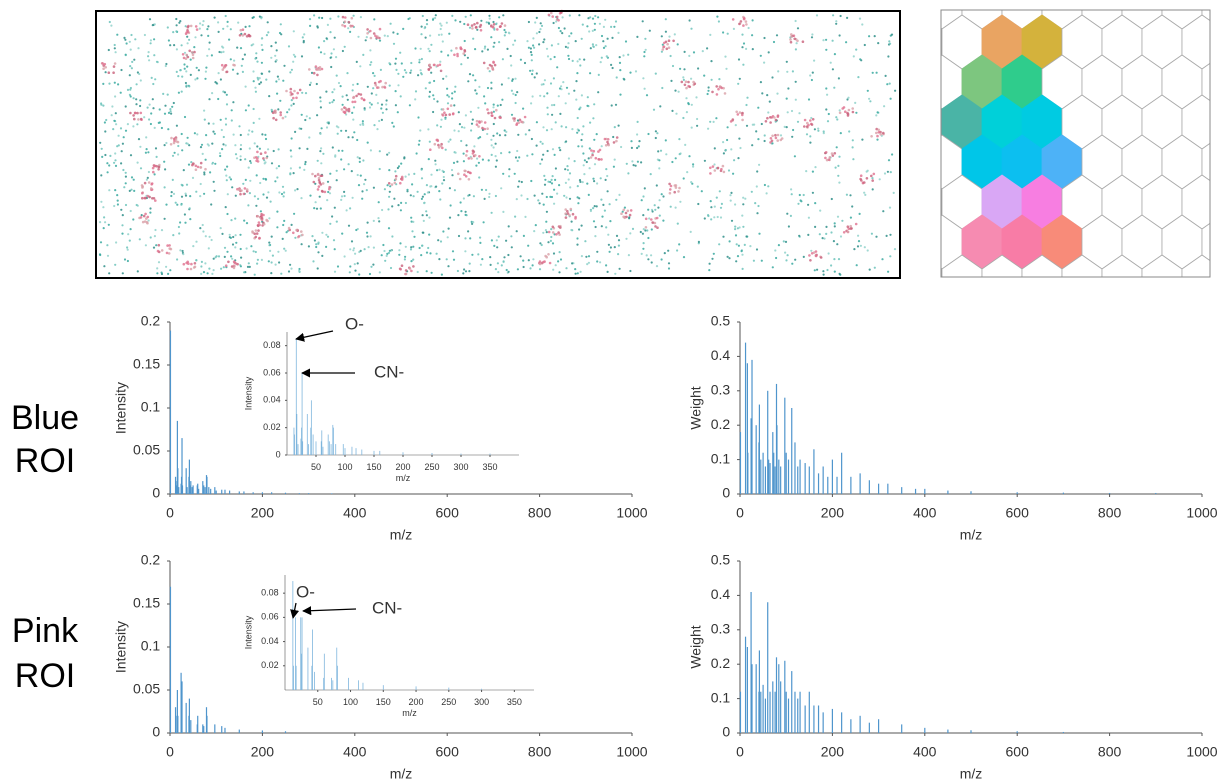  I want to click on x-tick-label: 800, so click(1110, 751).